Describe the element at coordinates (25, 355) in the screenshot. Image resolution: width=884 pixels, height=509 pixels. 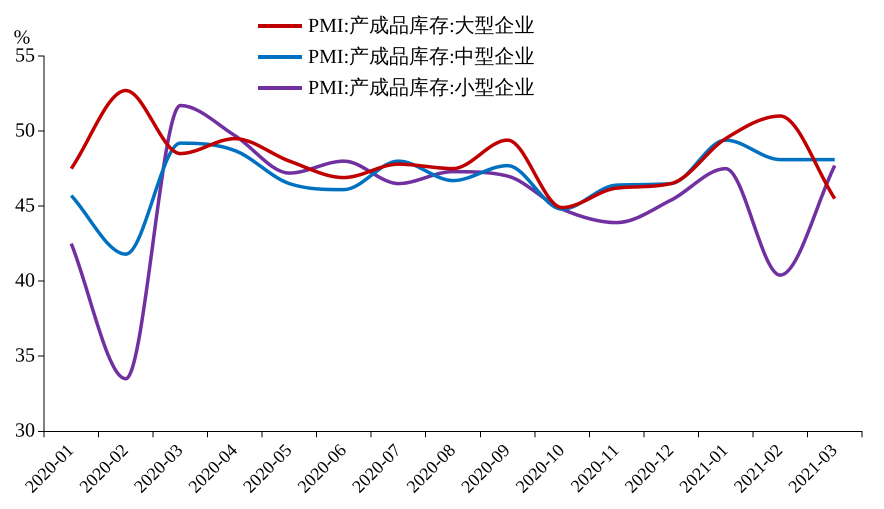
I see `y-tick-label: 35` at that location.